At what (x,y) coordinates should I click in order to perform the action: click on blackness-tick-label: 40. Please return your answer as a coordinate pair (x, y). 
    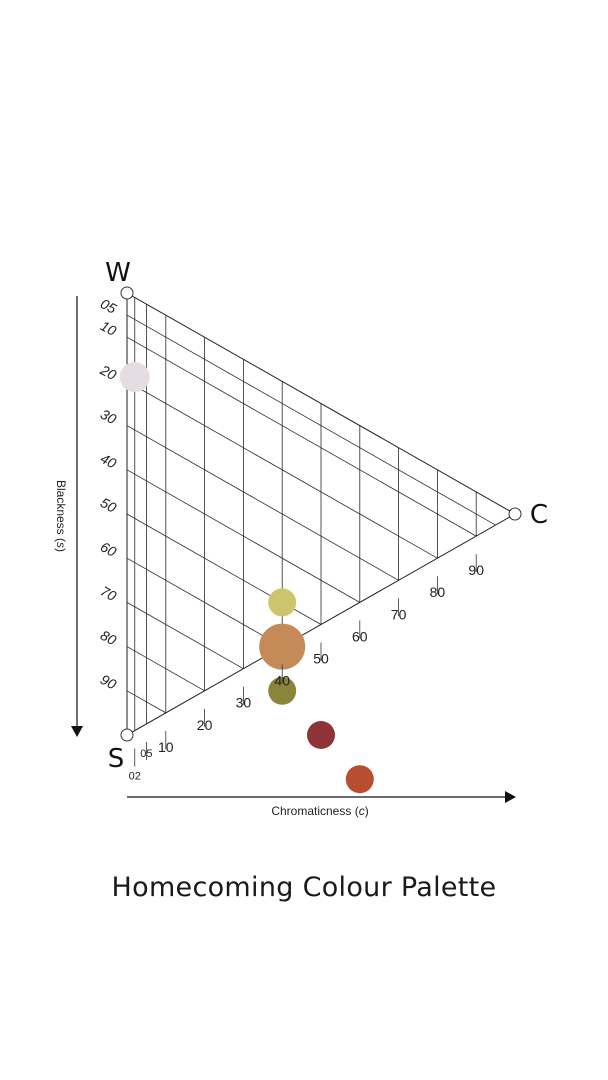
    Looking at the image, I should click on (108, 461).